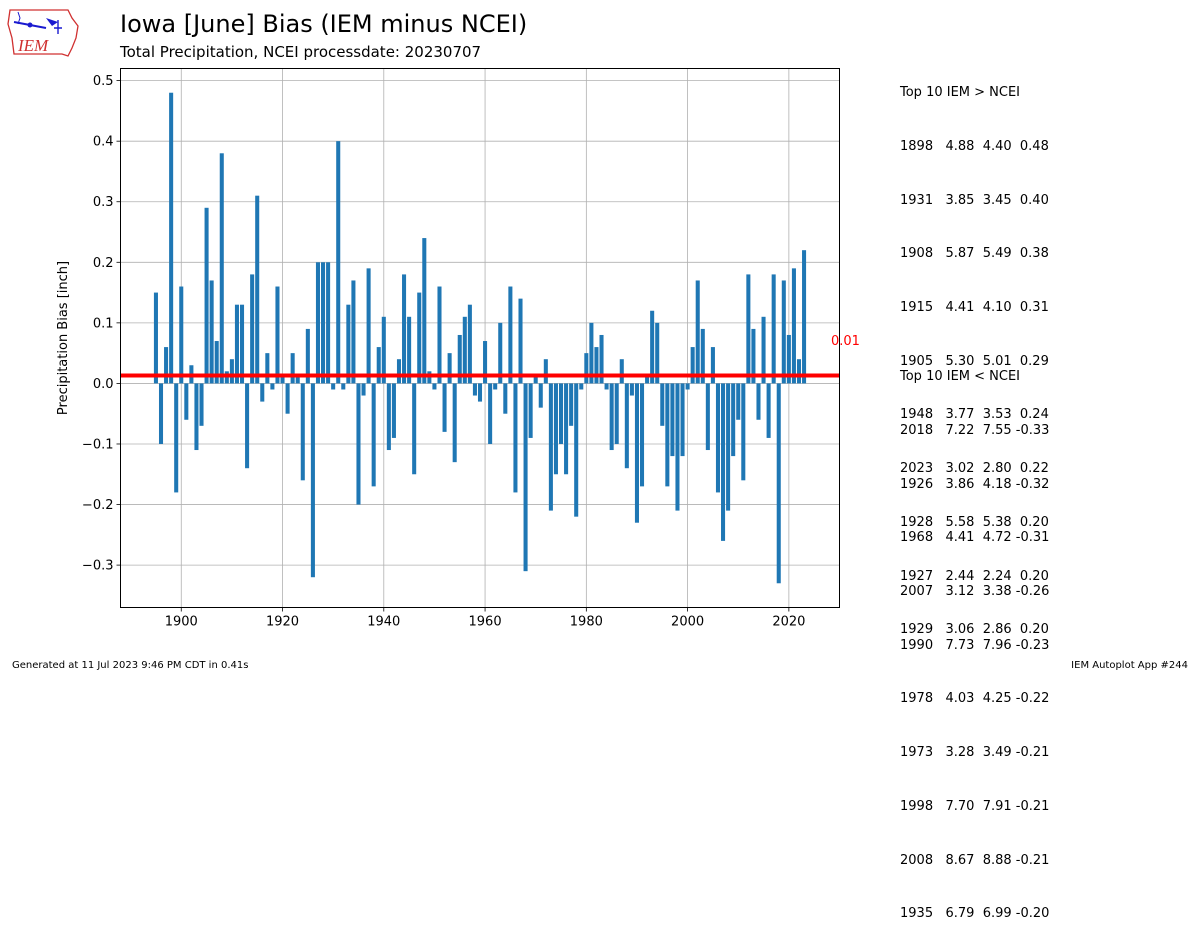 This screenshot has height=945, width=1200. What do you see at coordinates (368, 326) in the screenshot?
I see `bar-1937` at bounding box center [368, 326].